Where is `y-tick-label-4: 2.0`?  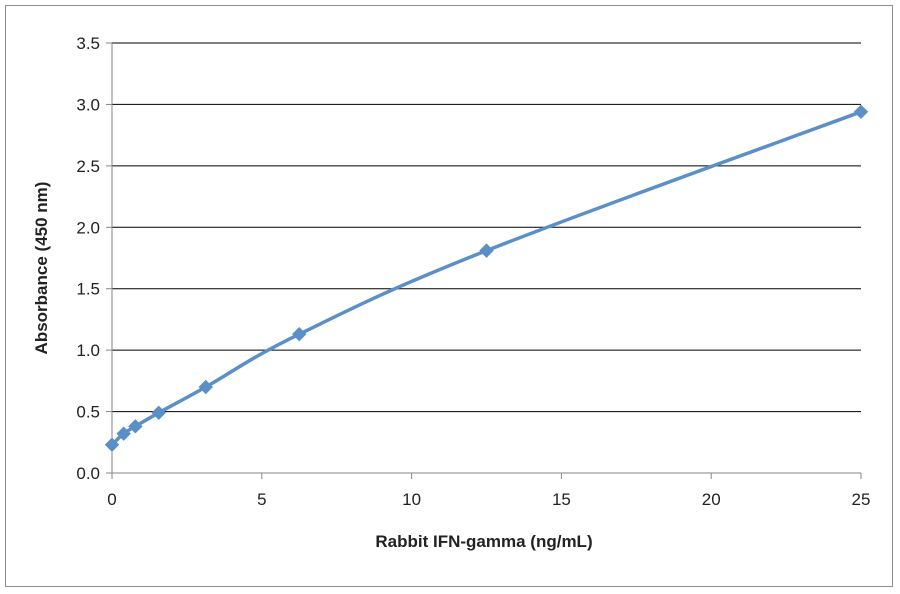 y-tick-label-4: 2.0 is located at coordinates (88, 227).